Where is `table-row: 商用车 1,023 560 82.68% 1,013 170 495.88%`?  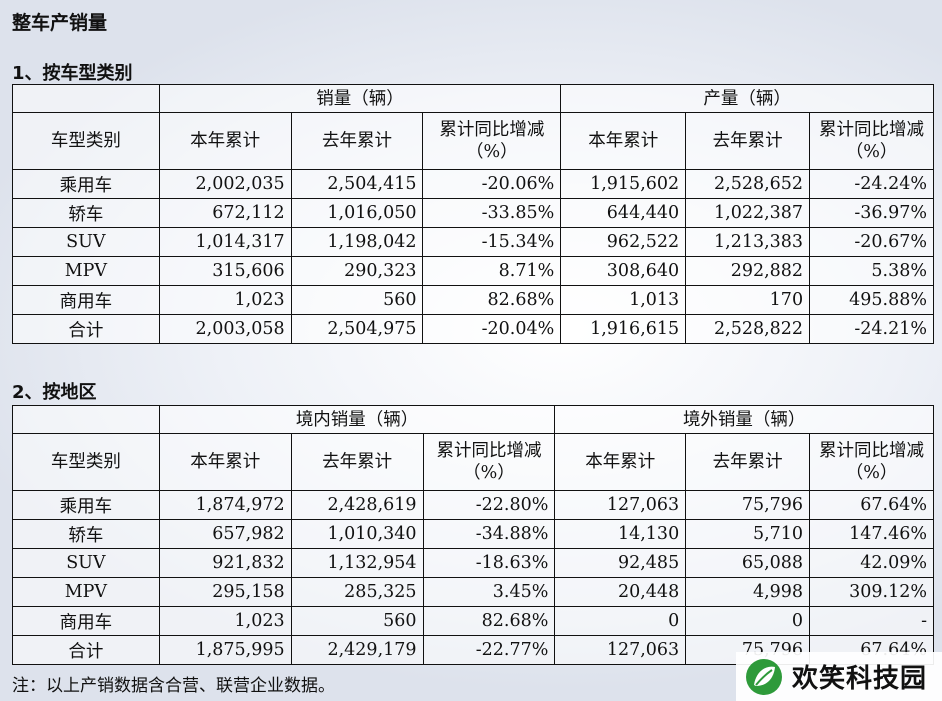 table-row: 商用车 1,023 560 82.68% 1,013 170 495.88% is located at coordinates (473, 300).